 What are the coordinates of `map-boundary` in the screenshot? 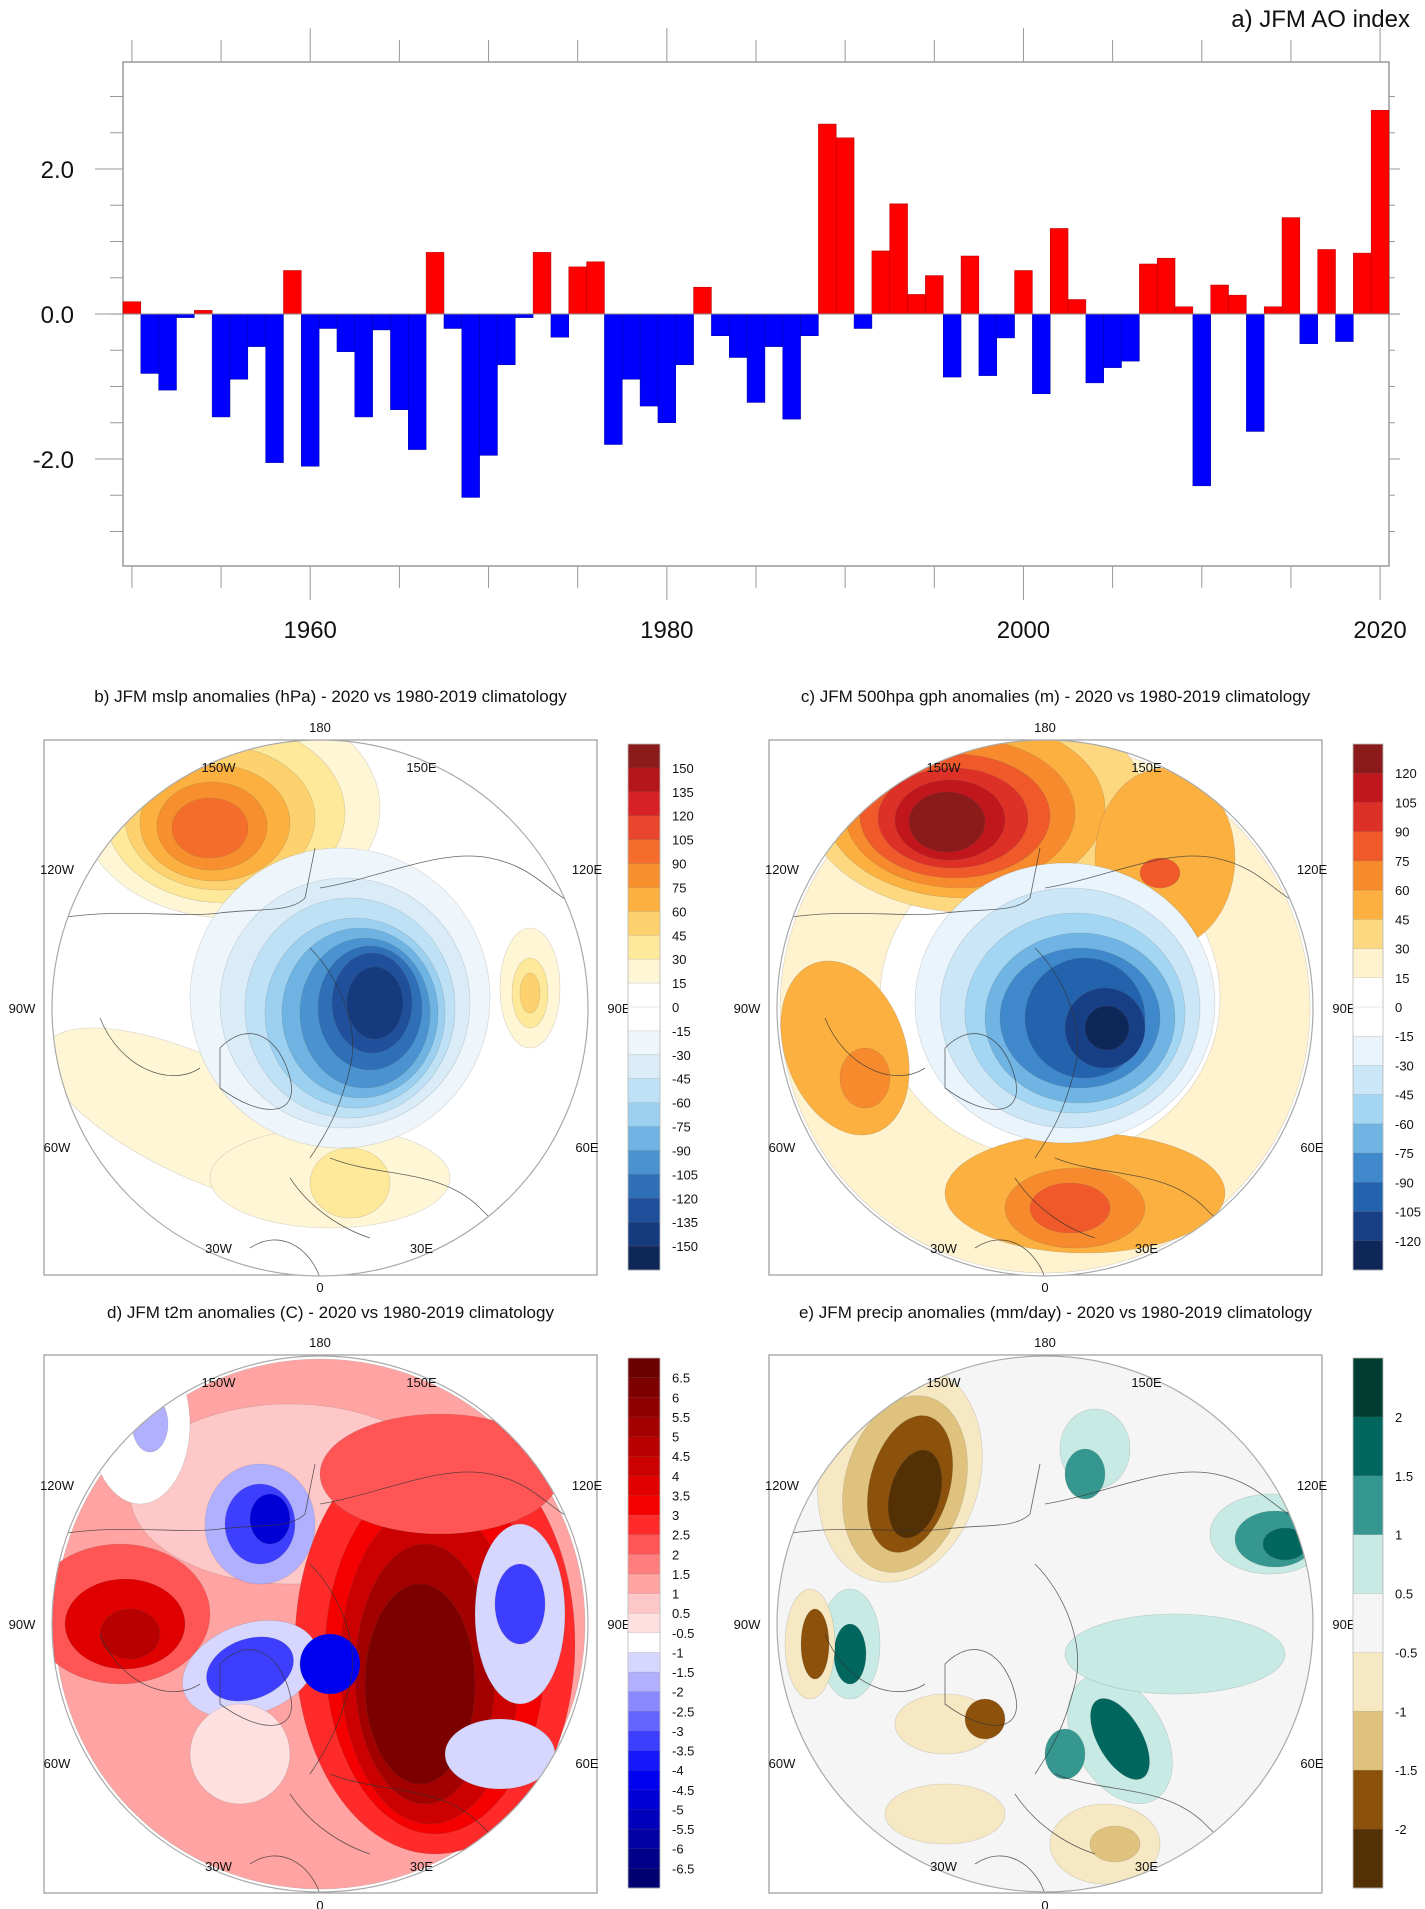 It's located at (1045, 1624).